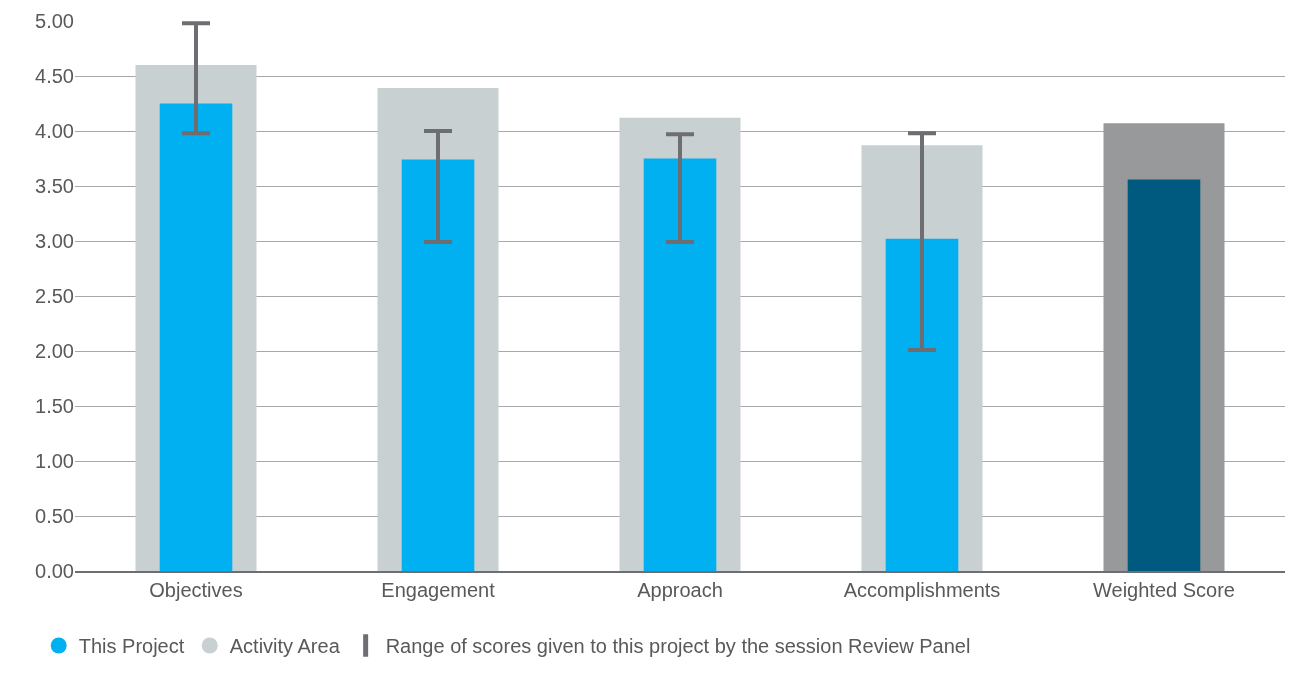  Describe the element at coordinates (54, 351) in the screenshot. I see `y-tick-label: 2.00` at that location.